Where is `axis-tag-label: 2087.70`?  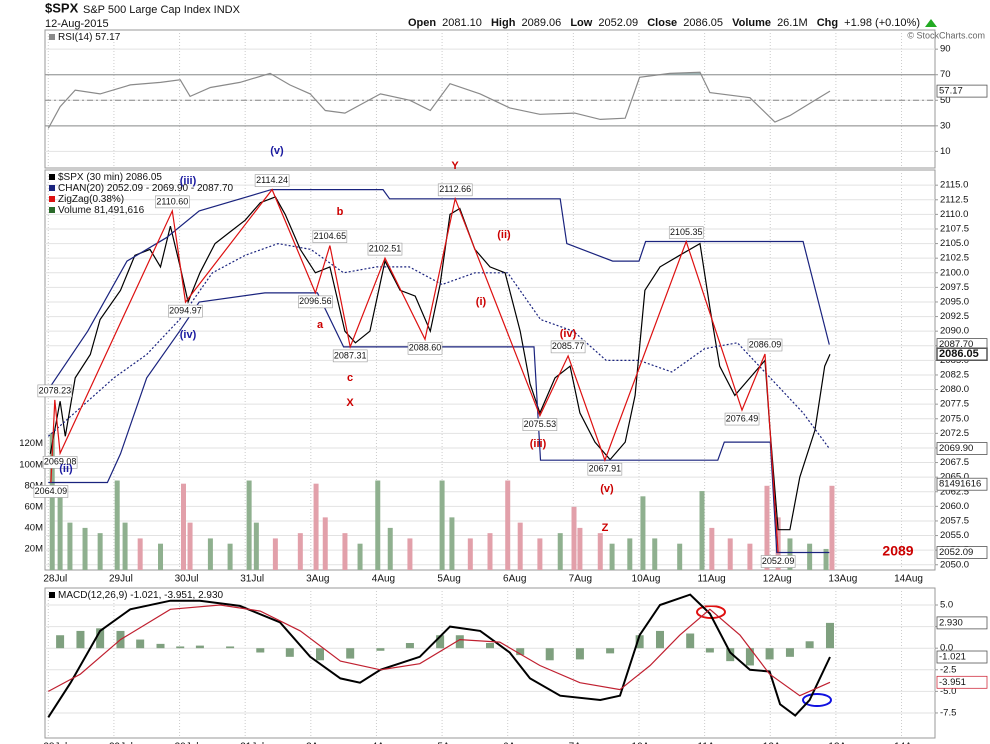 axis-tag-label: 2087.70 is located at coordinates (956, 344).